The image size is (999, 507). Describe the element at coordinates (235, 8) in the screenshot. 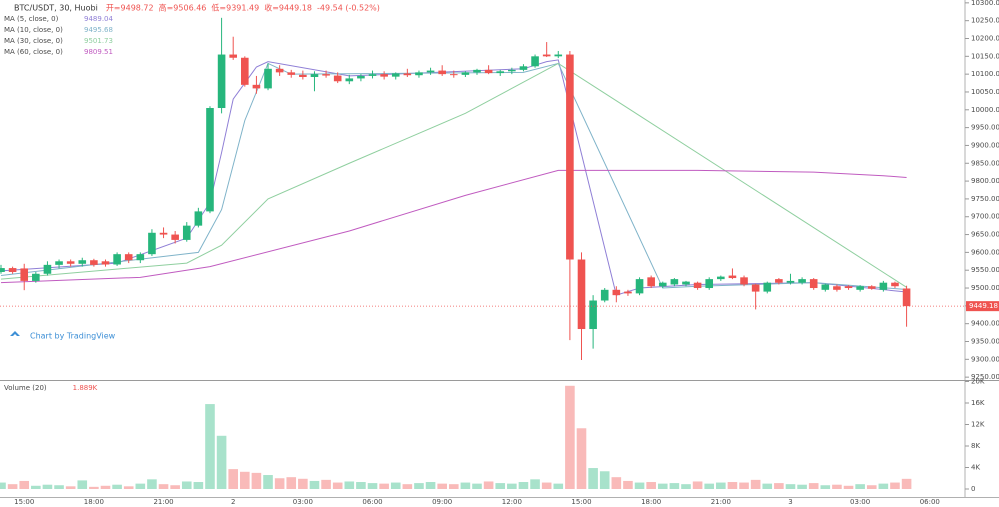

I see `header-item: 低=9391.49` at that location.